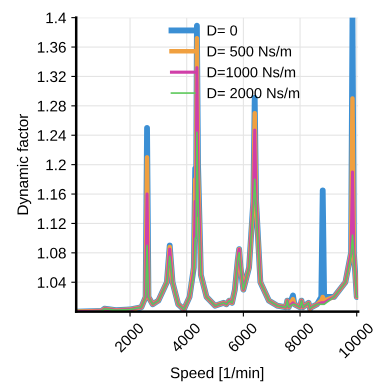 The height and width of the screenshot is (392, 381). Describe the element at coordinates (254, 93) in the screenshot. I see `legend-label: D= 2000 Ns/m` at that location.